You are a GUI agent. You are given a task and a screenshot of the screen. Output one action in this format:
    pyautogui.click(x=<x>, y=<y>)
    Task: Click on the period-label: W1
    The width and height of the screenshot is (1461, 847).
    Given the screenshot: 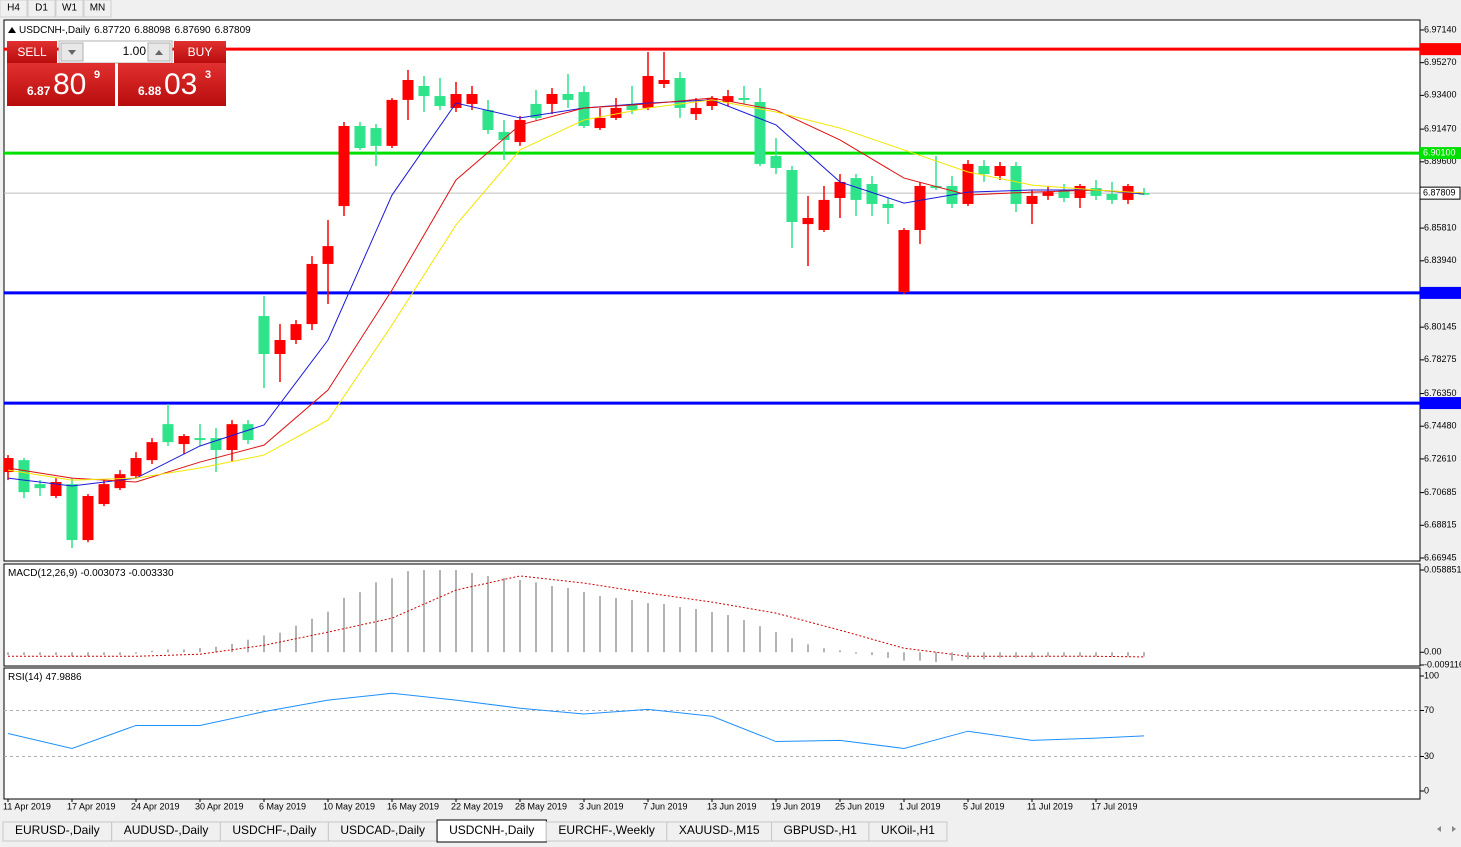 What is the action you would take?
    pyautogui.click(x=69, y=8)
    